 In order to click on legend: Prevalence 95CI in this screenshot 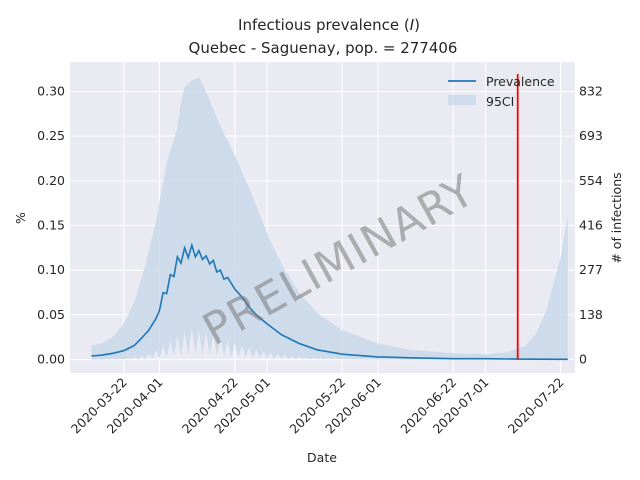, I will do `click(501, 91)`.